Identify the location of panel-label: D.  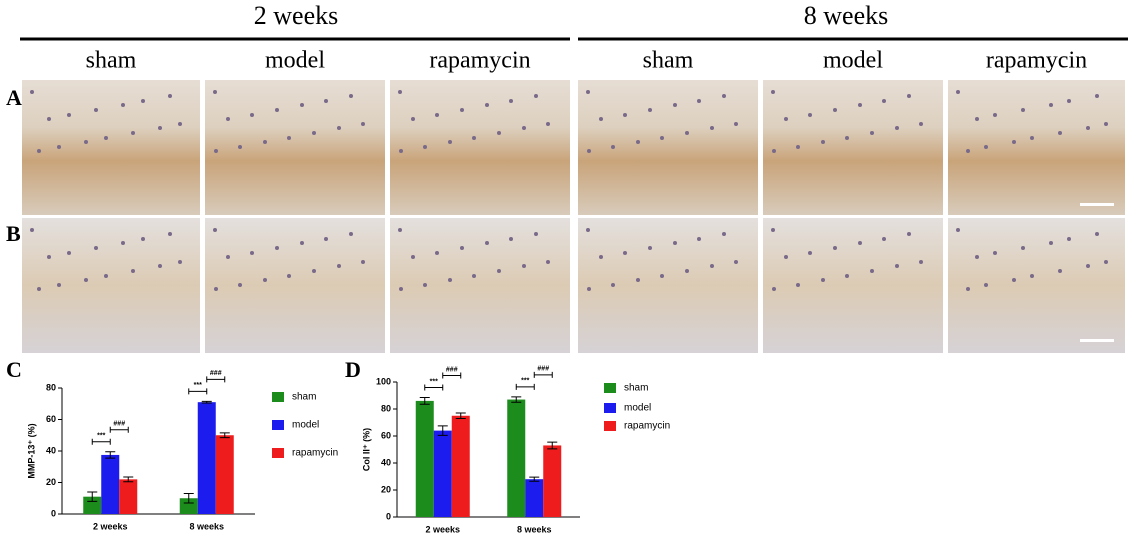
(353, 369).